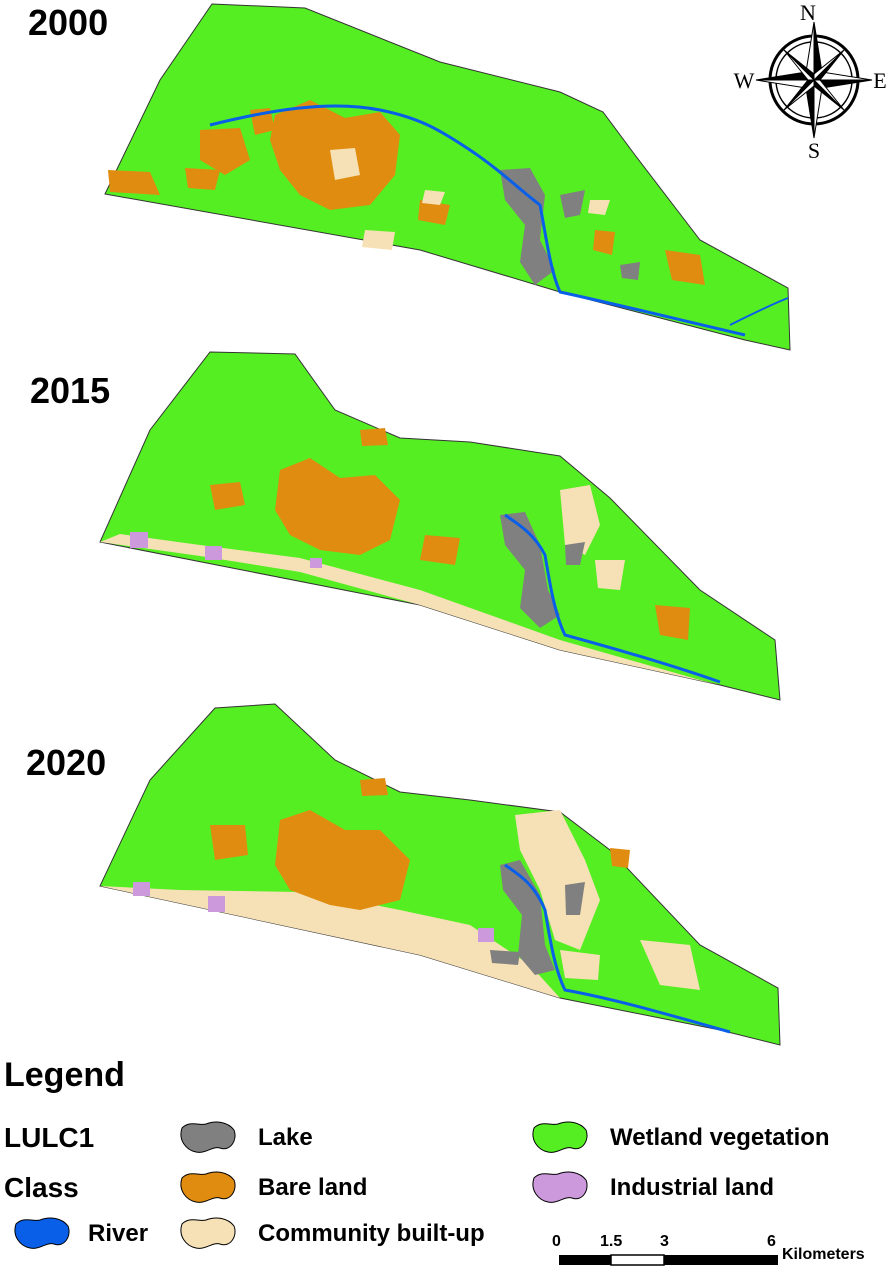  Describe the element at coordinates (68, 22) in the screenshot. I see `map-year-label: 2000` at that location.